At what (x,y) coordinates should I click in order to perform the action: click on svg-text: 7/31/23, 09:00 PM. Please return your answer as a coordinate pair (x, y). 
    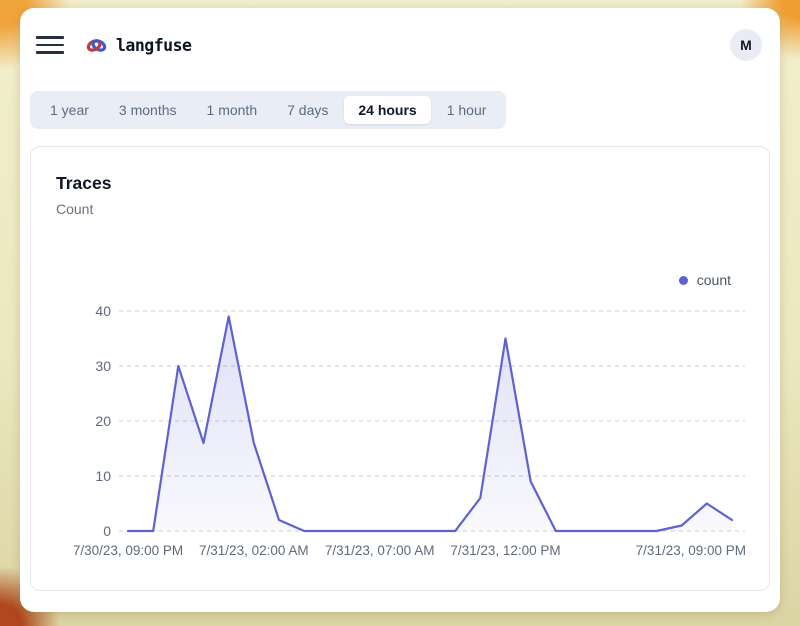
    Looking at the image, I should click on (691, 550).